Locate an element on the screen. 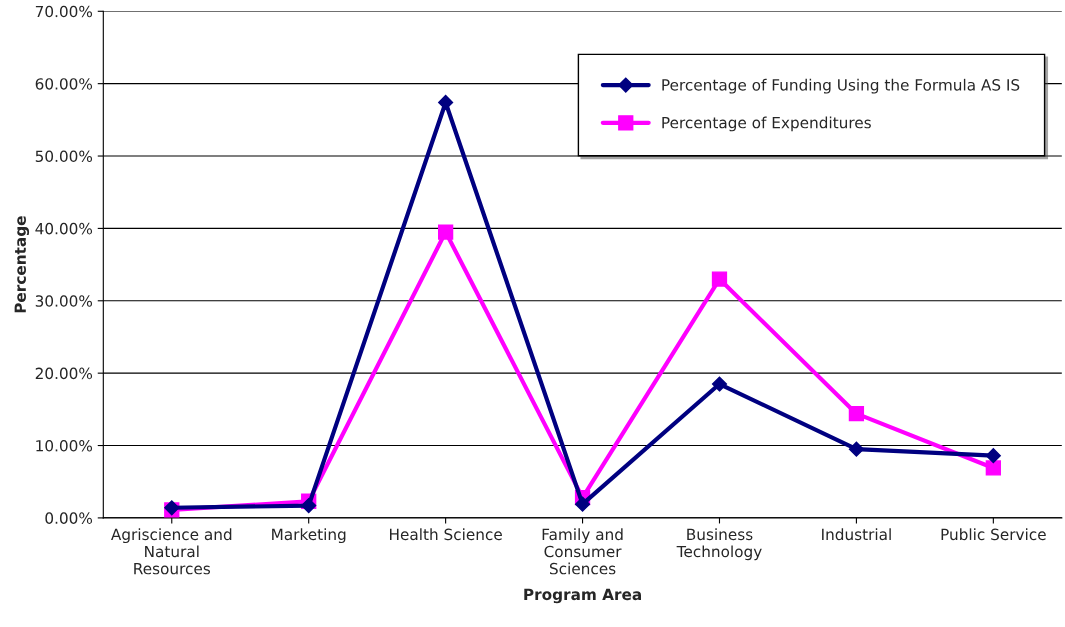 The image size is (1065, 627). x-tick-label: Agriscience and Natural Resources is located at coordinates (171, 551).